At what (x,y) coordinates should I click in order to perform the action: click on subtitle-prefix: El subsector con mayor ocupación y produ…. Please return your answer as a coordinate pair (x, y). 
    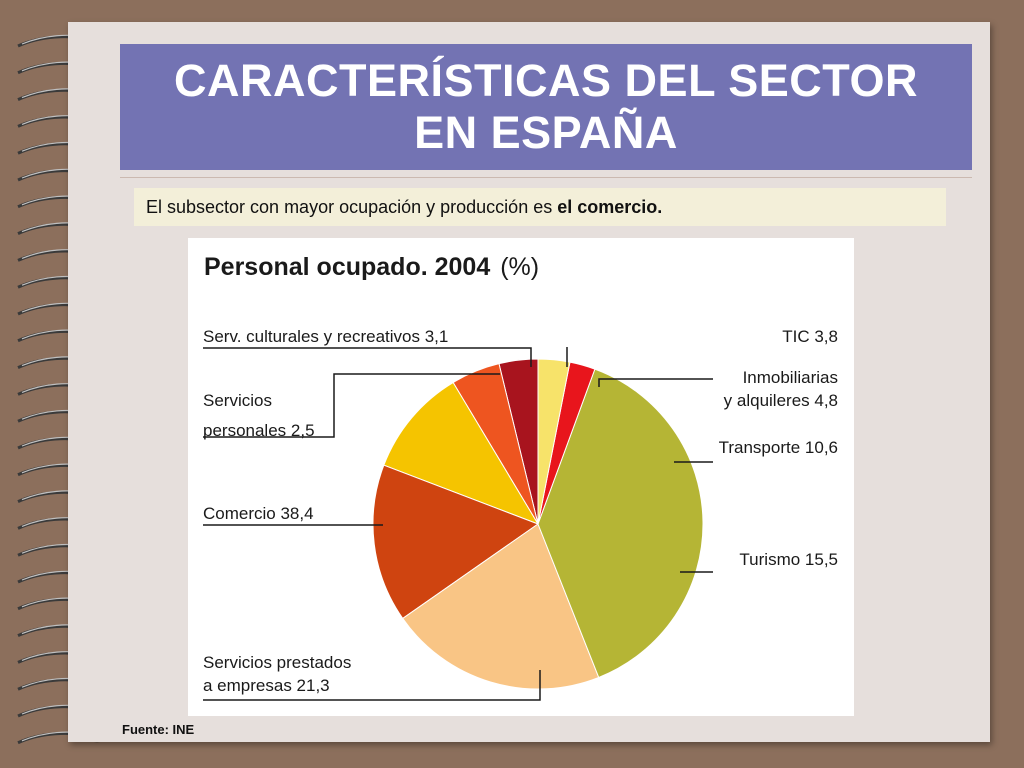
    Looking at the image, I should click on (352, 206).